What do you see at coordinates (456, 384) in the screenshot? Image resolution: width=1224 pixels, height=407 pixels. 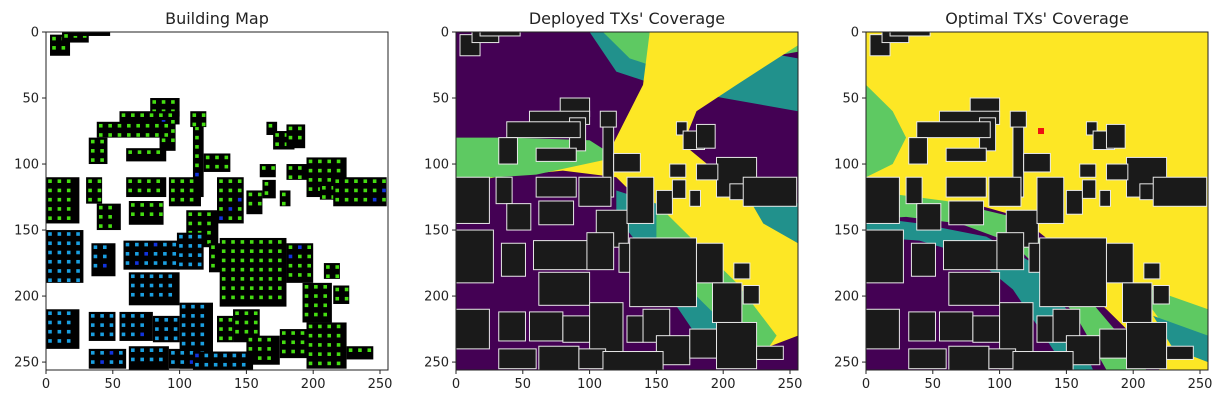 I see `x-tick-label: 0` at bounding box center [456, 384].